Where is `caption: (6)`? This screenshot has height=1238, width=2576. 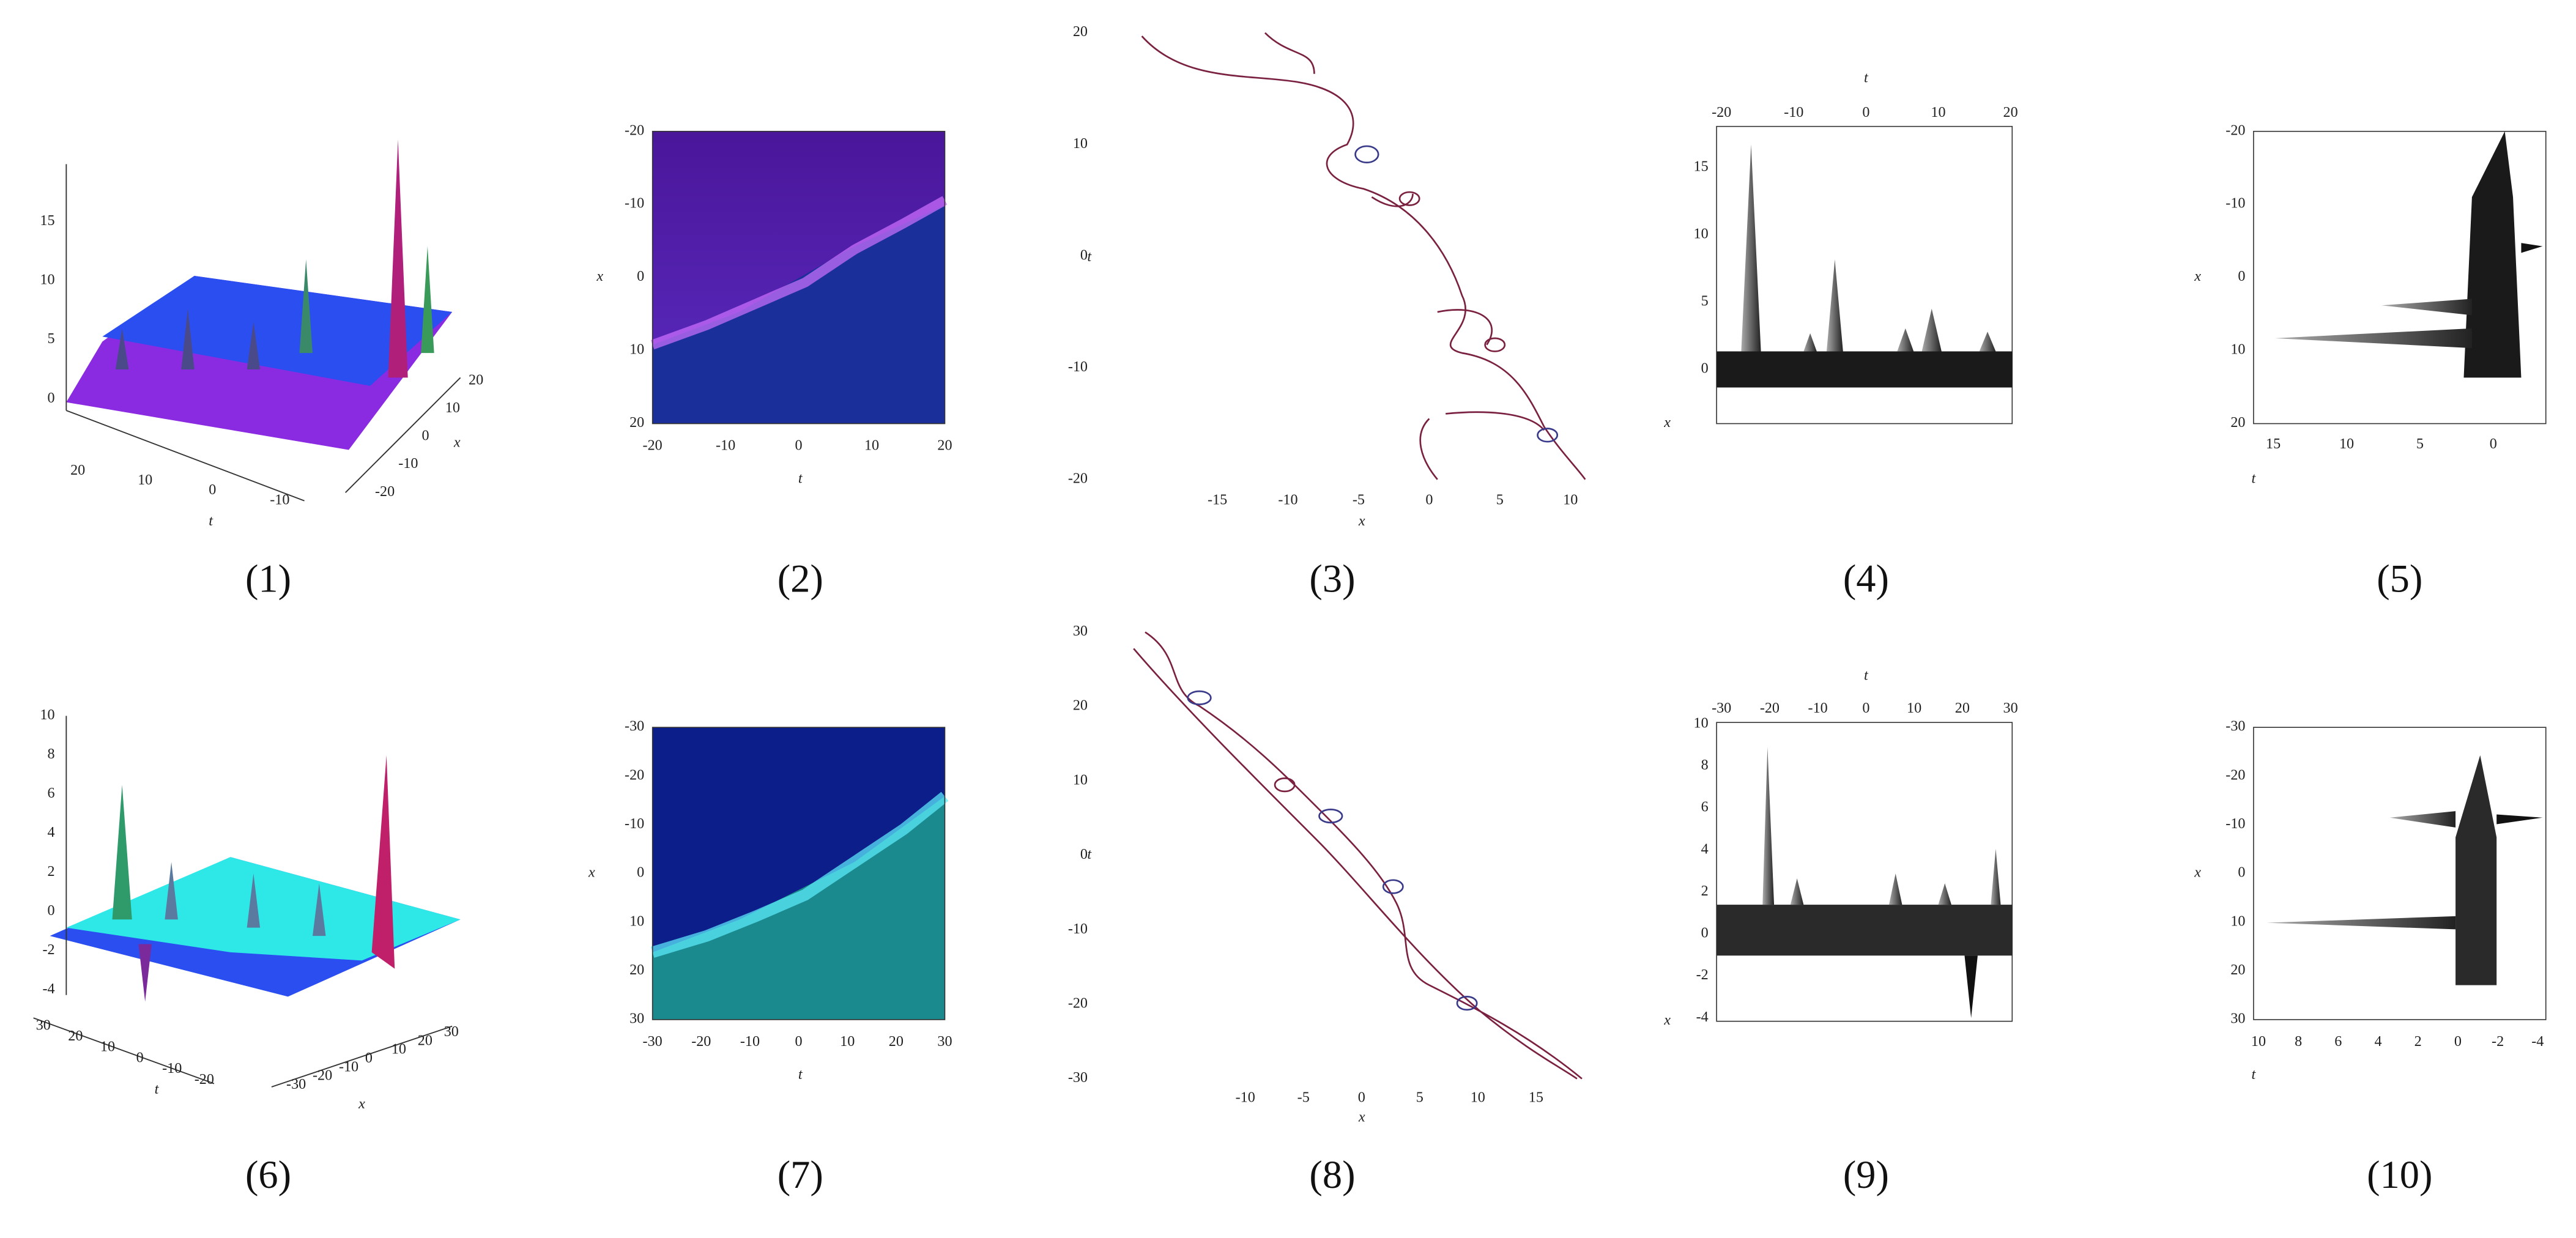 caption: (6) is located at coordinates (268, 1174).